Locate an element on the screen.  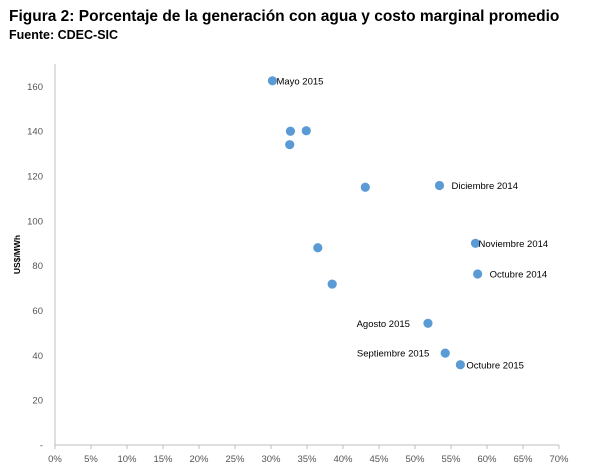
x-tick-label: 25% is located at coordinates (235, 459).